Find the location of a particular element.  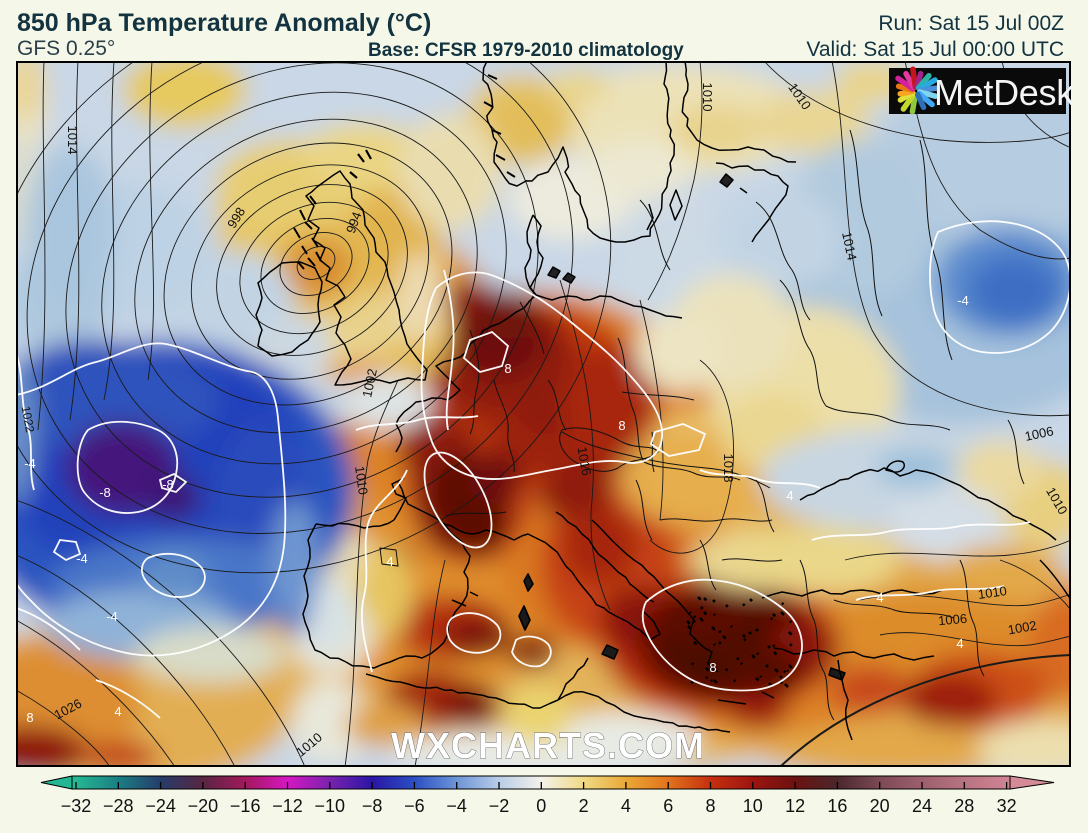

svg-text: 28 is located at coordinates (964, 806).